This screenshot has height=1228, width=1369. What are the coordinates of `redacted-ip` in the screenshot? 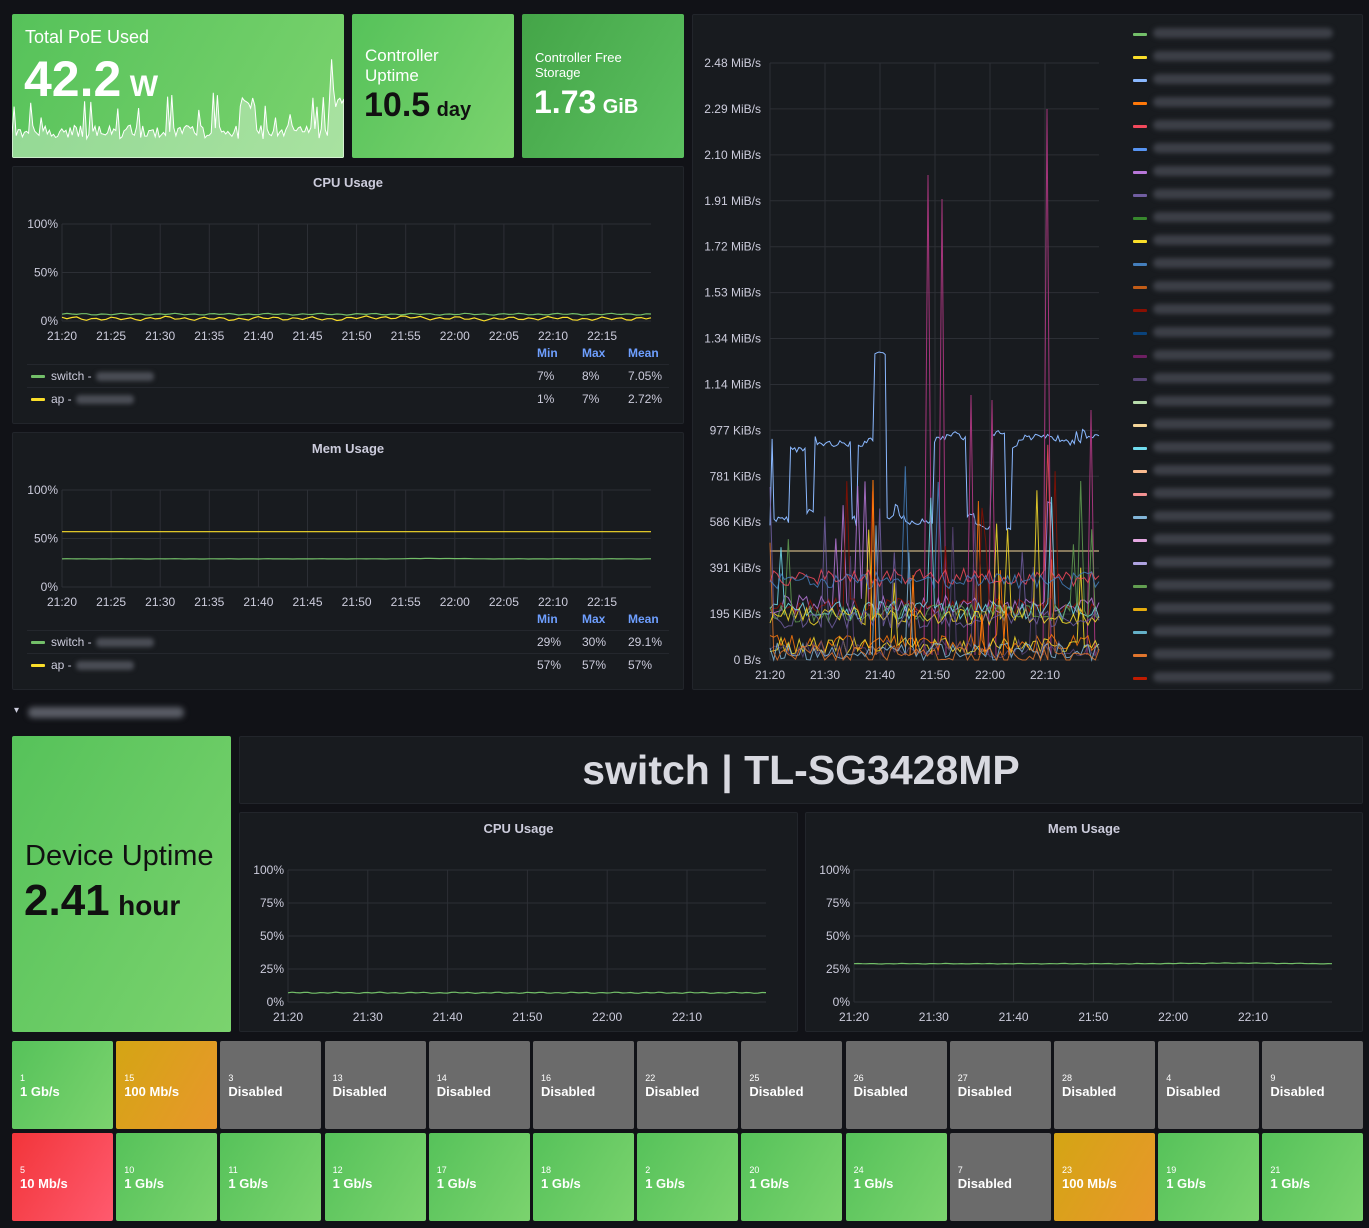 It's located at (104, 400).